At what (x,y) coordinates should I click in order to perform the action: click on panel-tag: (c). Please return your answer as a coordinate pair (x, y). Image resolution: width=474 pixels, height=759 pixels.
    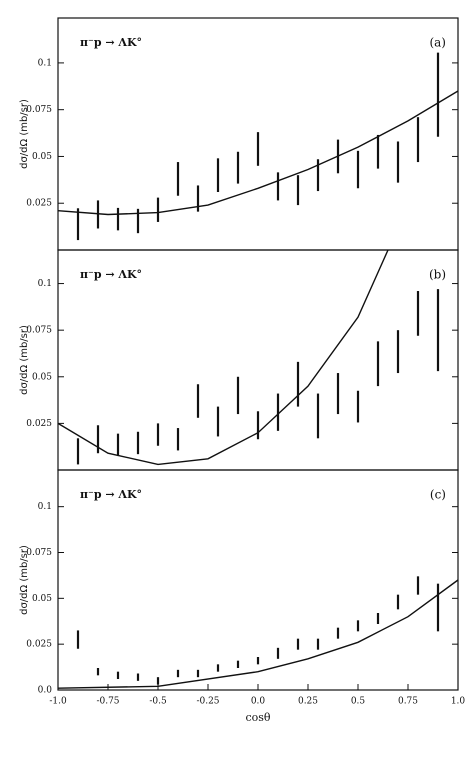
    Looking at the image, I should click on (438, 495).